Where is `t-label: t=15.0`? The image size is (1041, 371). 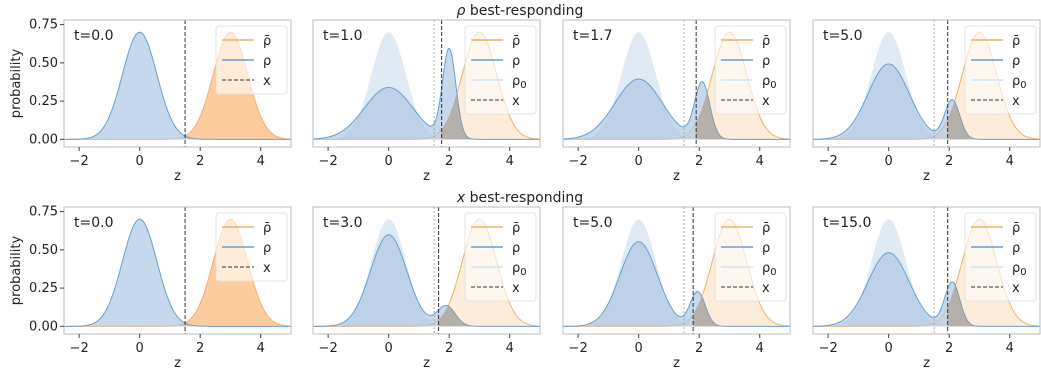 t-label: t=15.0 is located at coordinates (847, 223).